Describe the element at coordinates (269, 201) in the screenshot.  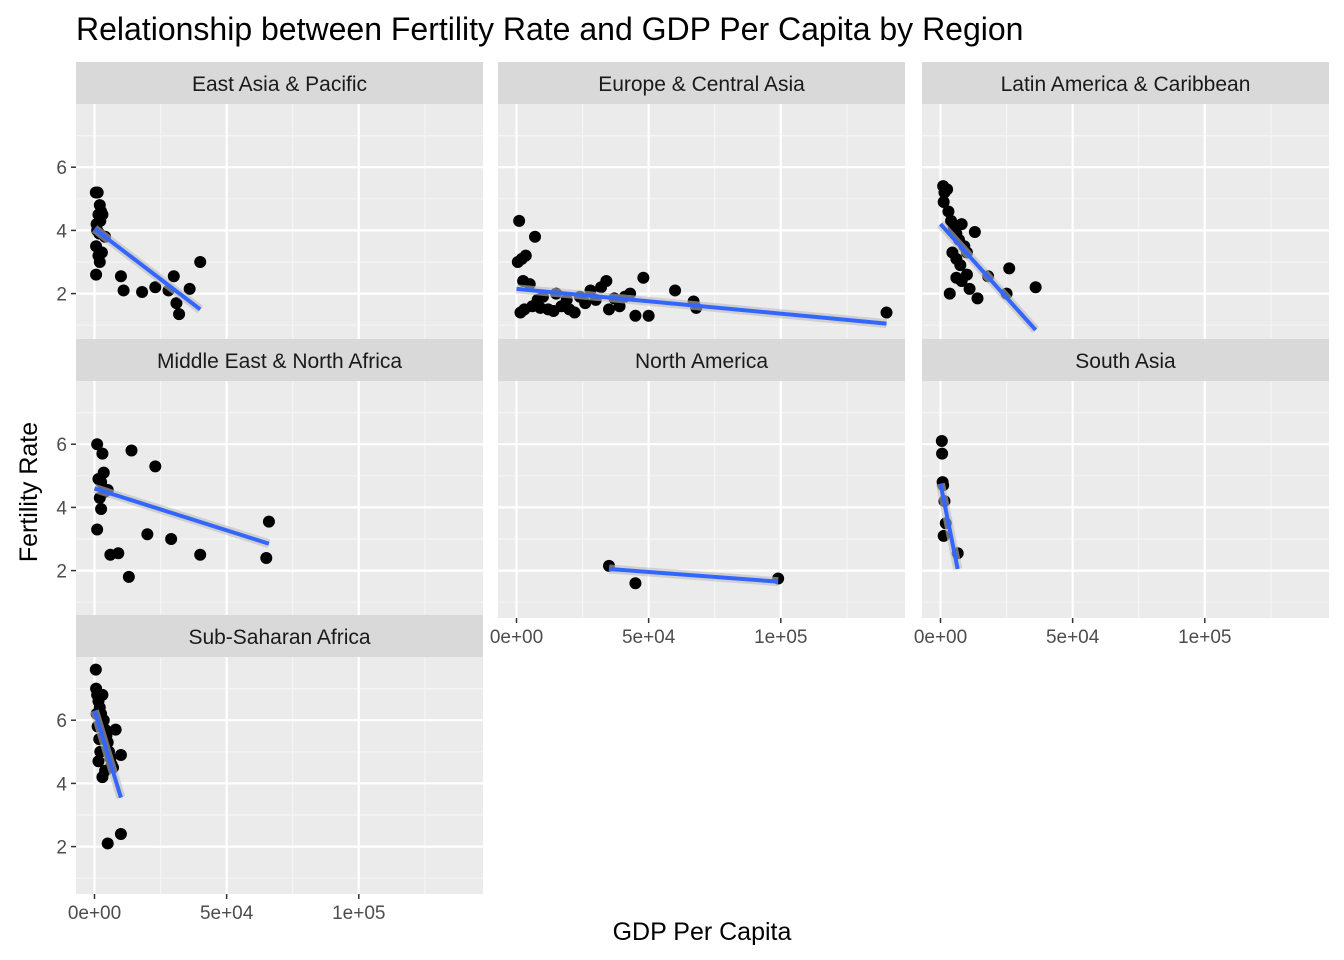
I see `panel-east-asia-and-pacific: East Asia & Pacific 2 4 6` at that location.